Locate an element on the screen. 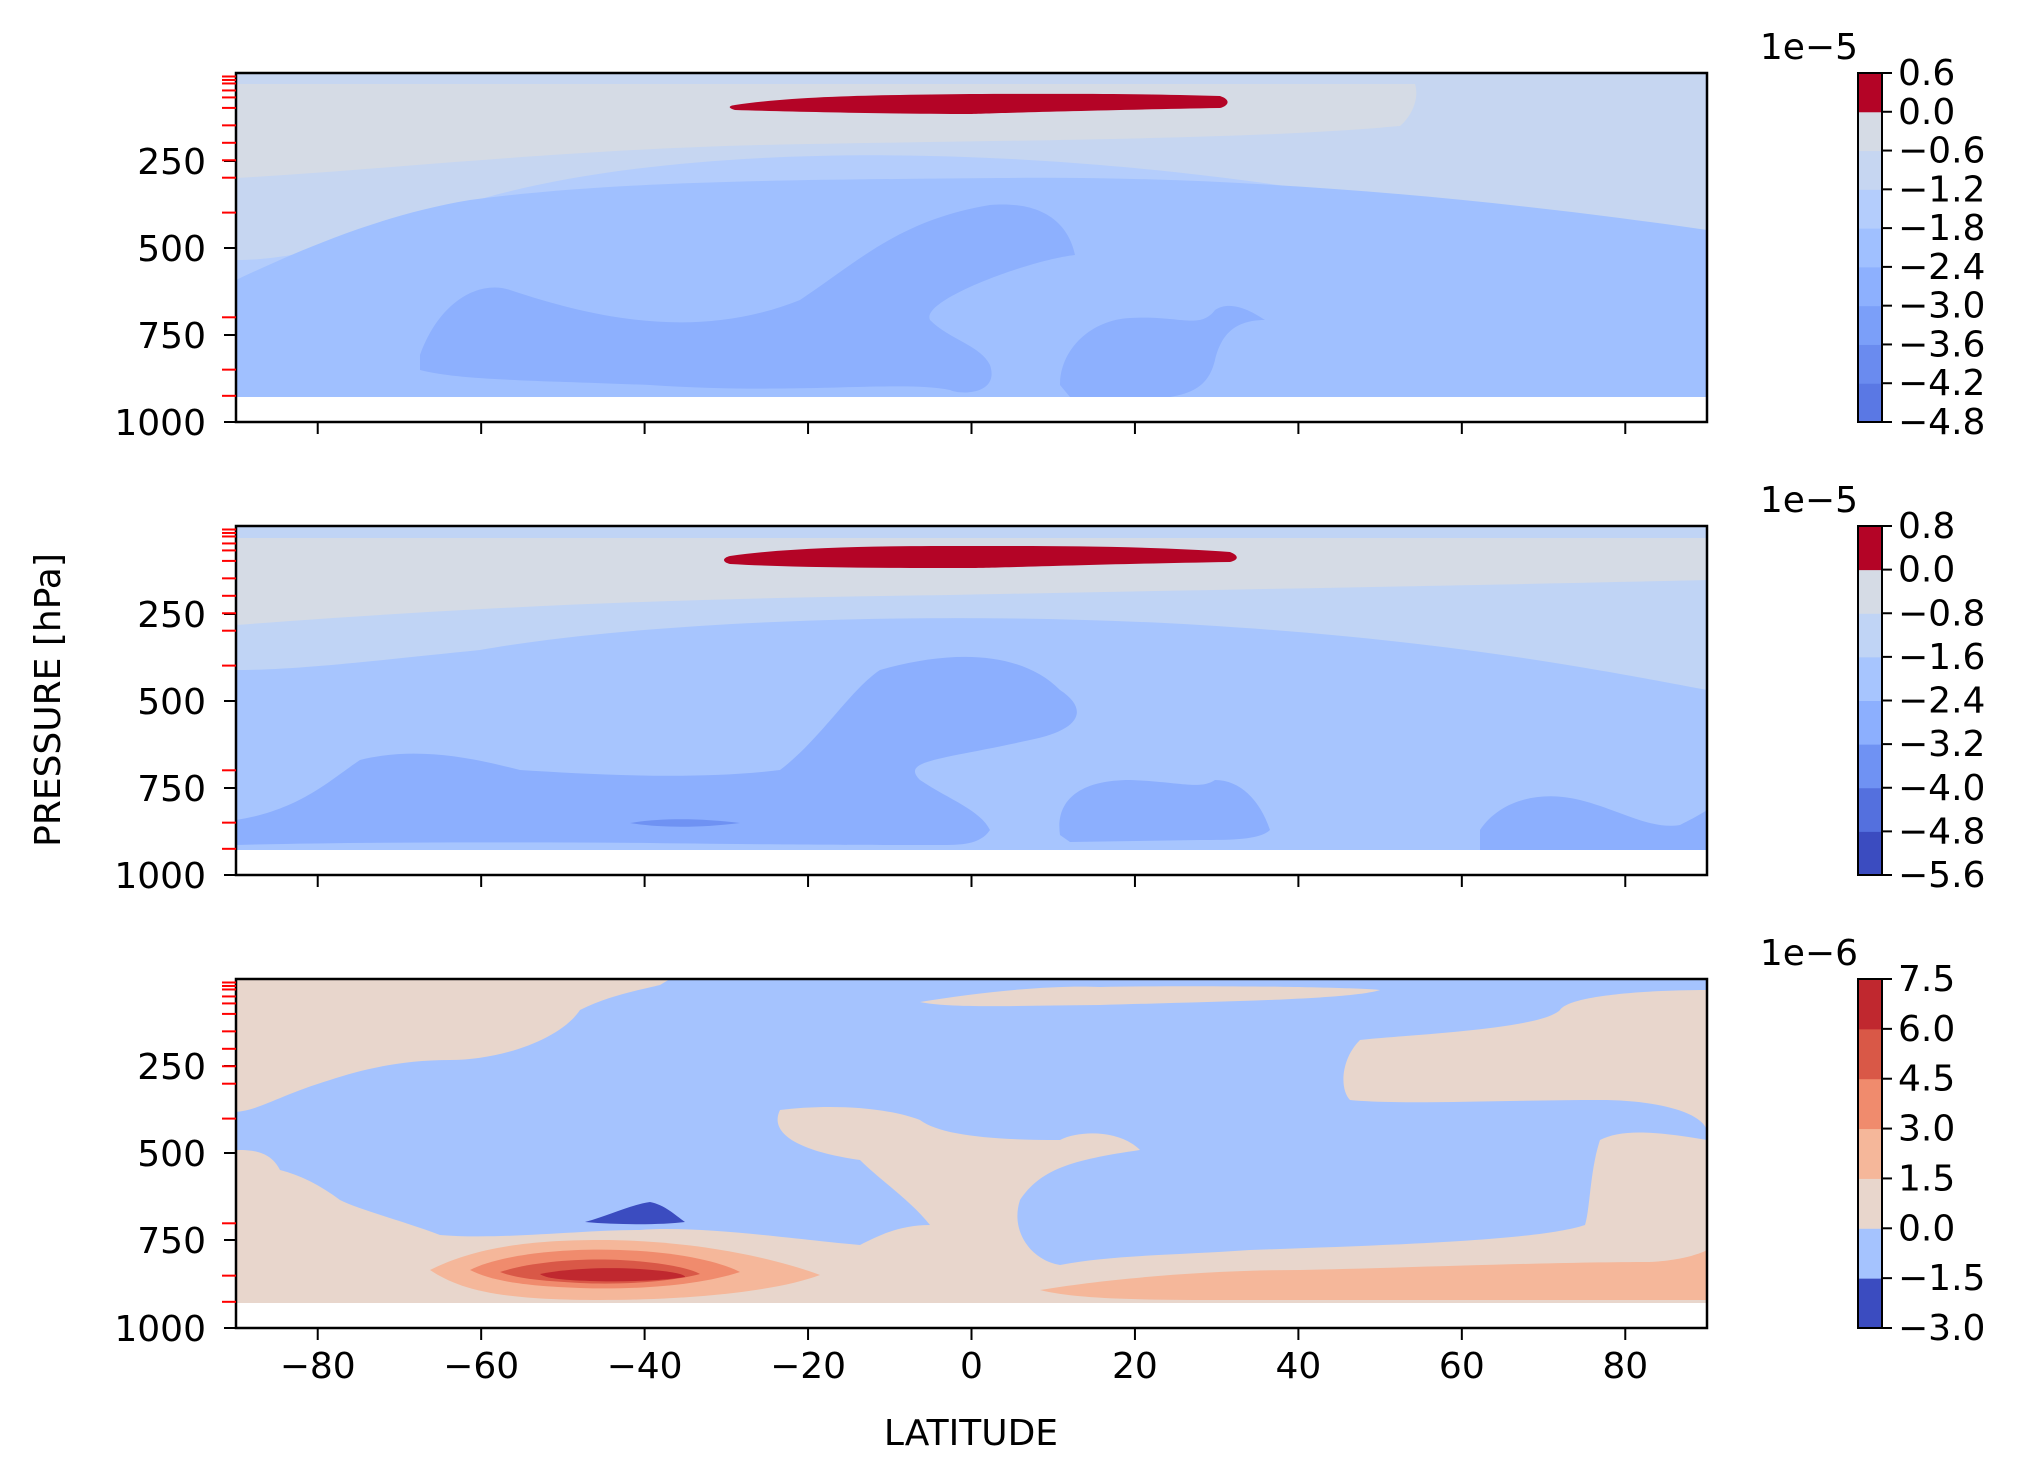 The width and height of the screenshot is (2025, 1474). x-axis-label: LATITUDE is located at coordinates (971, 1433).